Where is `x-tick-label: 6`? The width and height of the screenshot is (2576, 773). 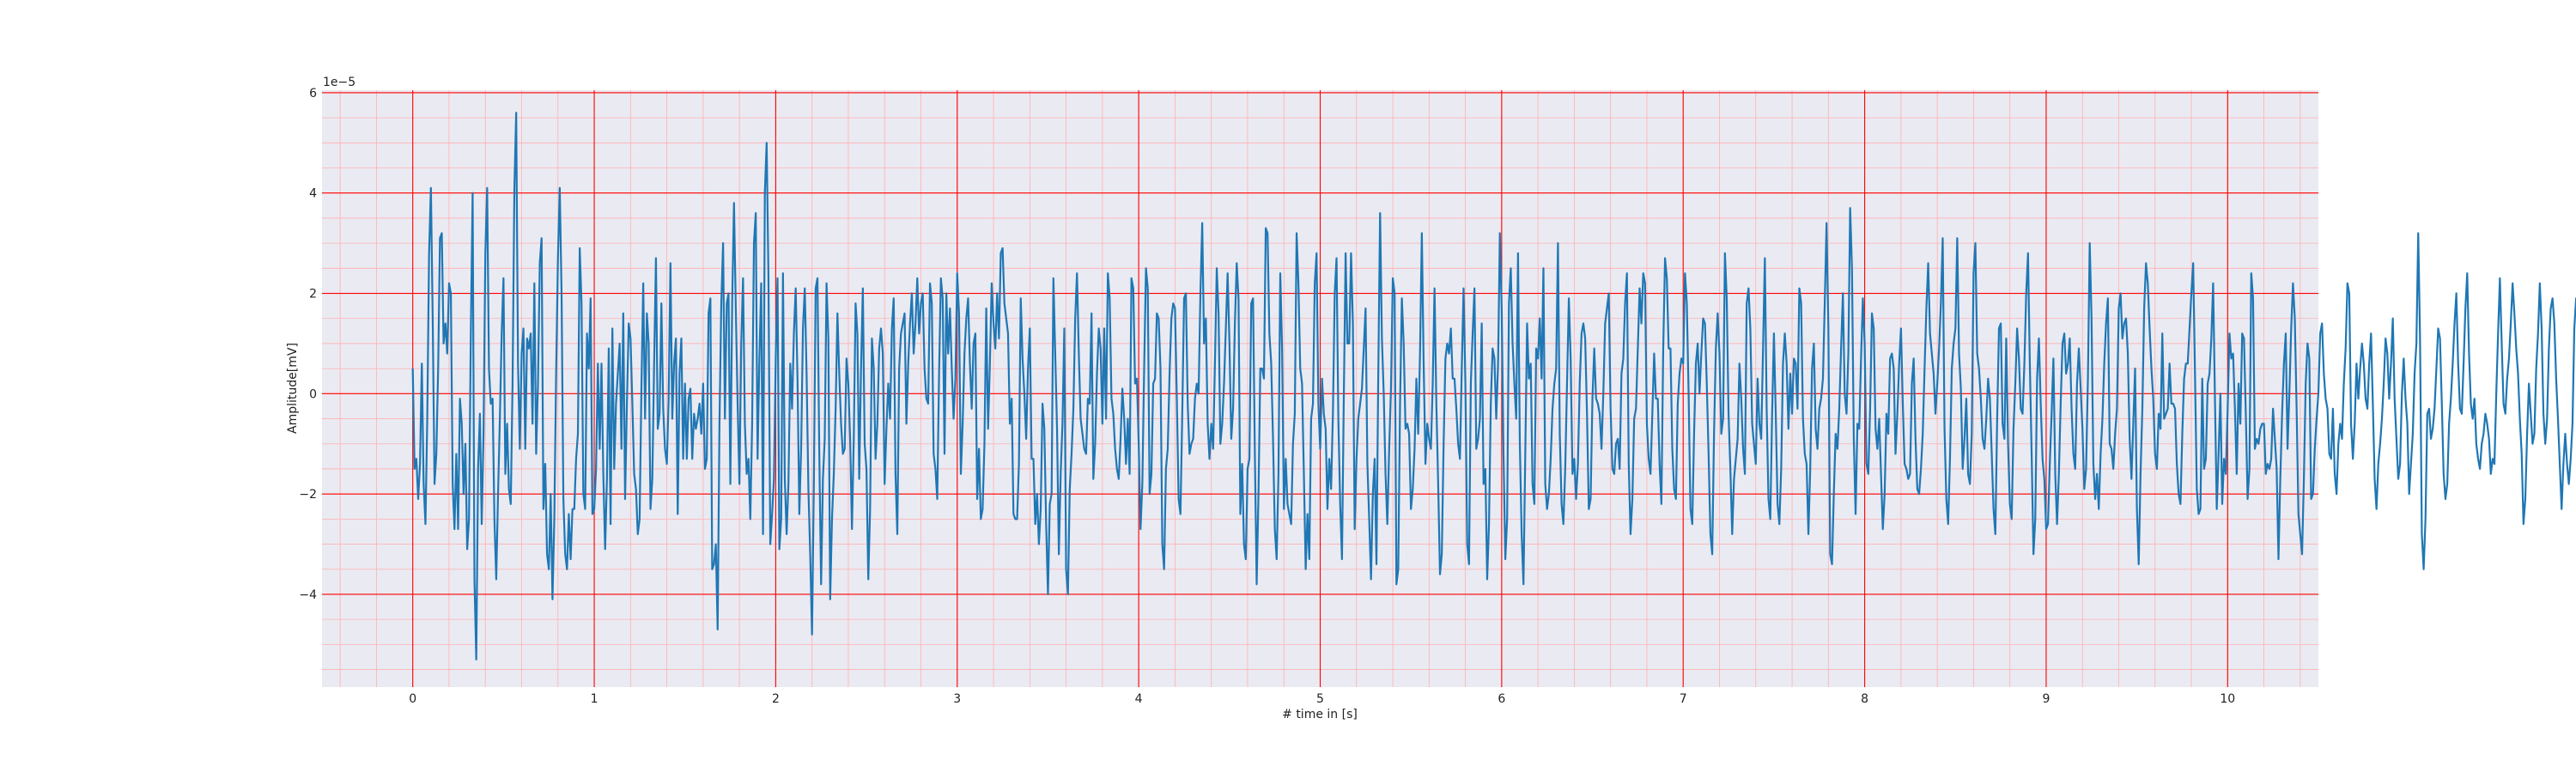
x-tick-label: 6 is located at coordinates (1502, 699).